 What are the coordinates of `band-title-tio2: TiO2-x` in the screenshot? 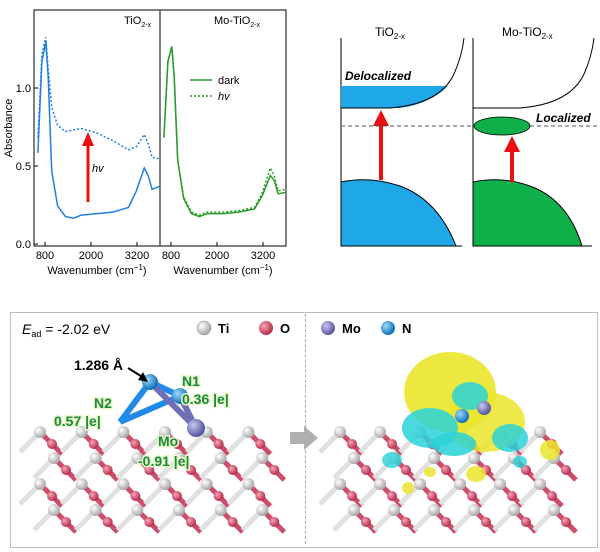 It's located at (390, 33).